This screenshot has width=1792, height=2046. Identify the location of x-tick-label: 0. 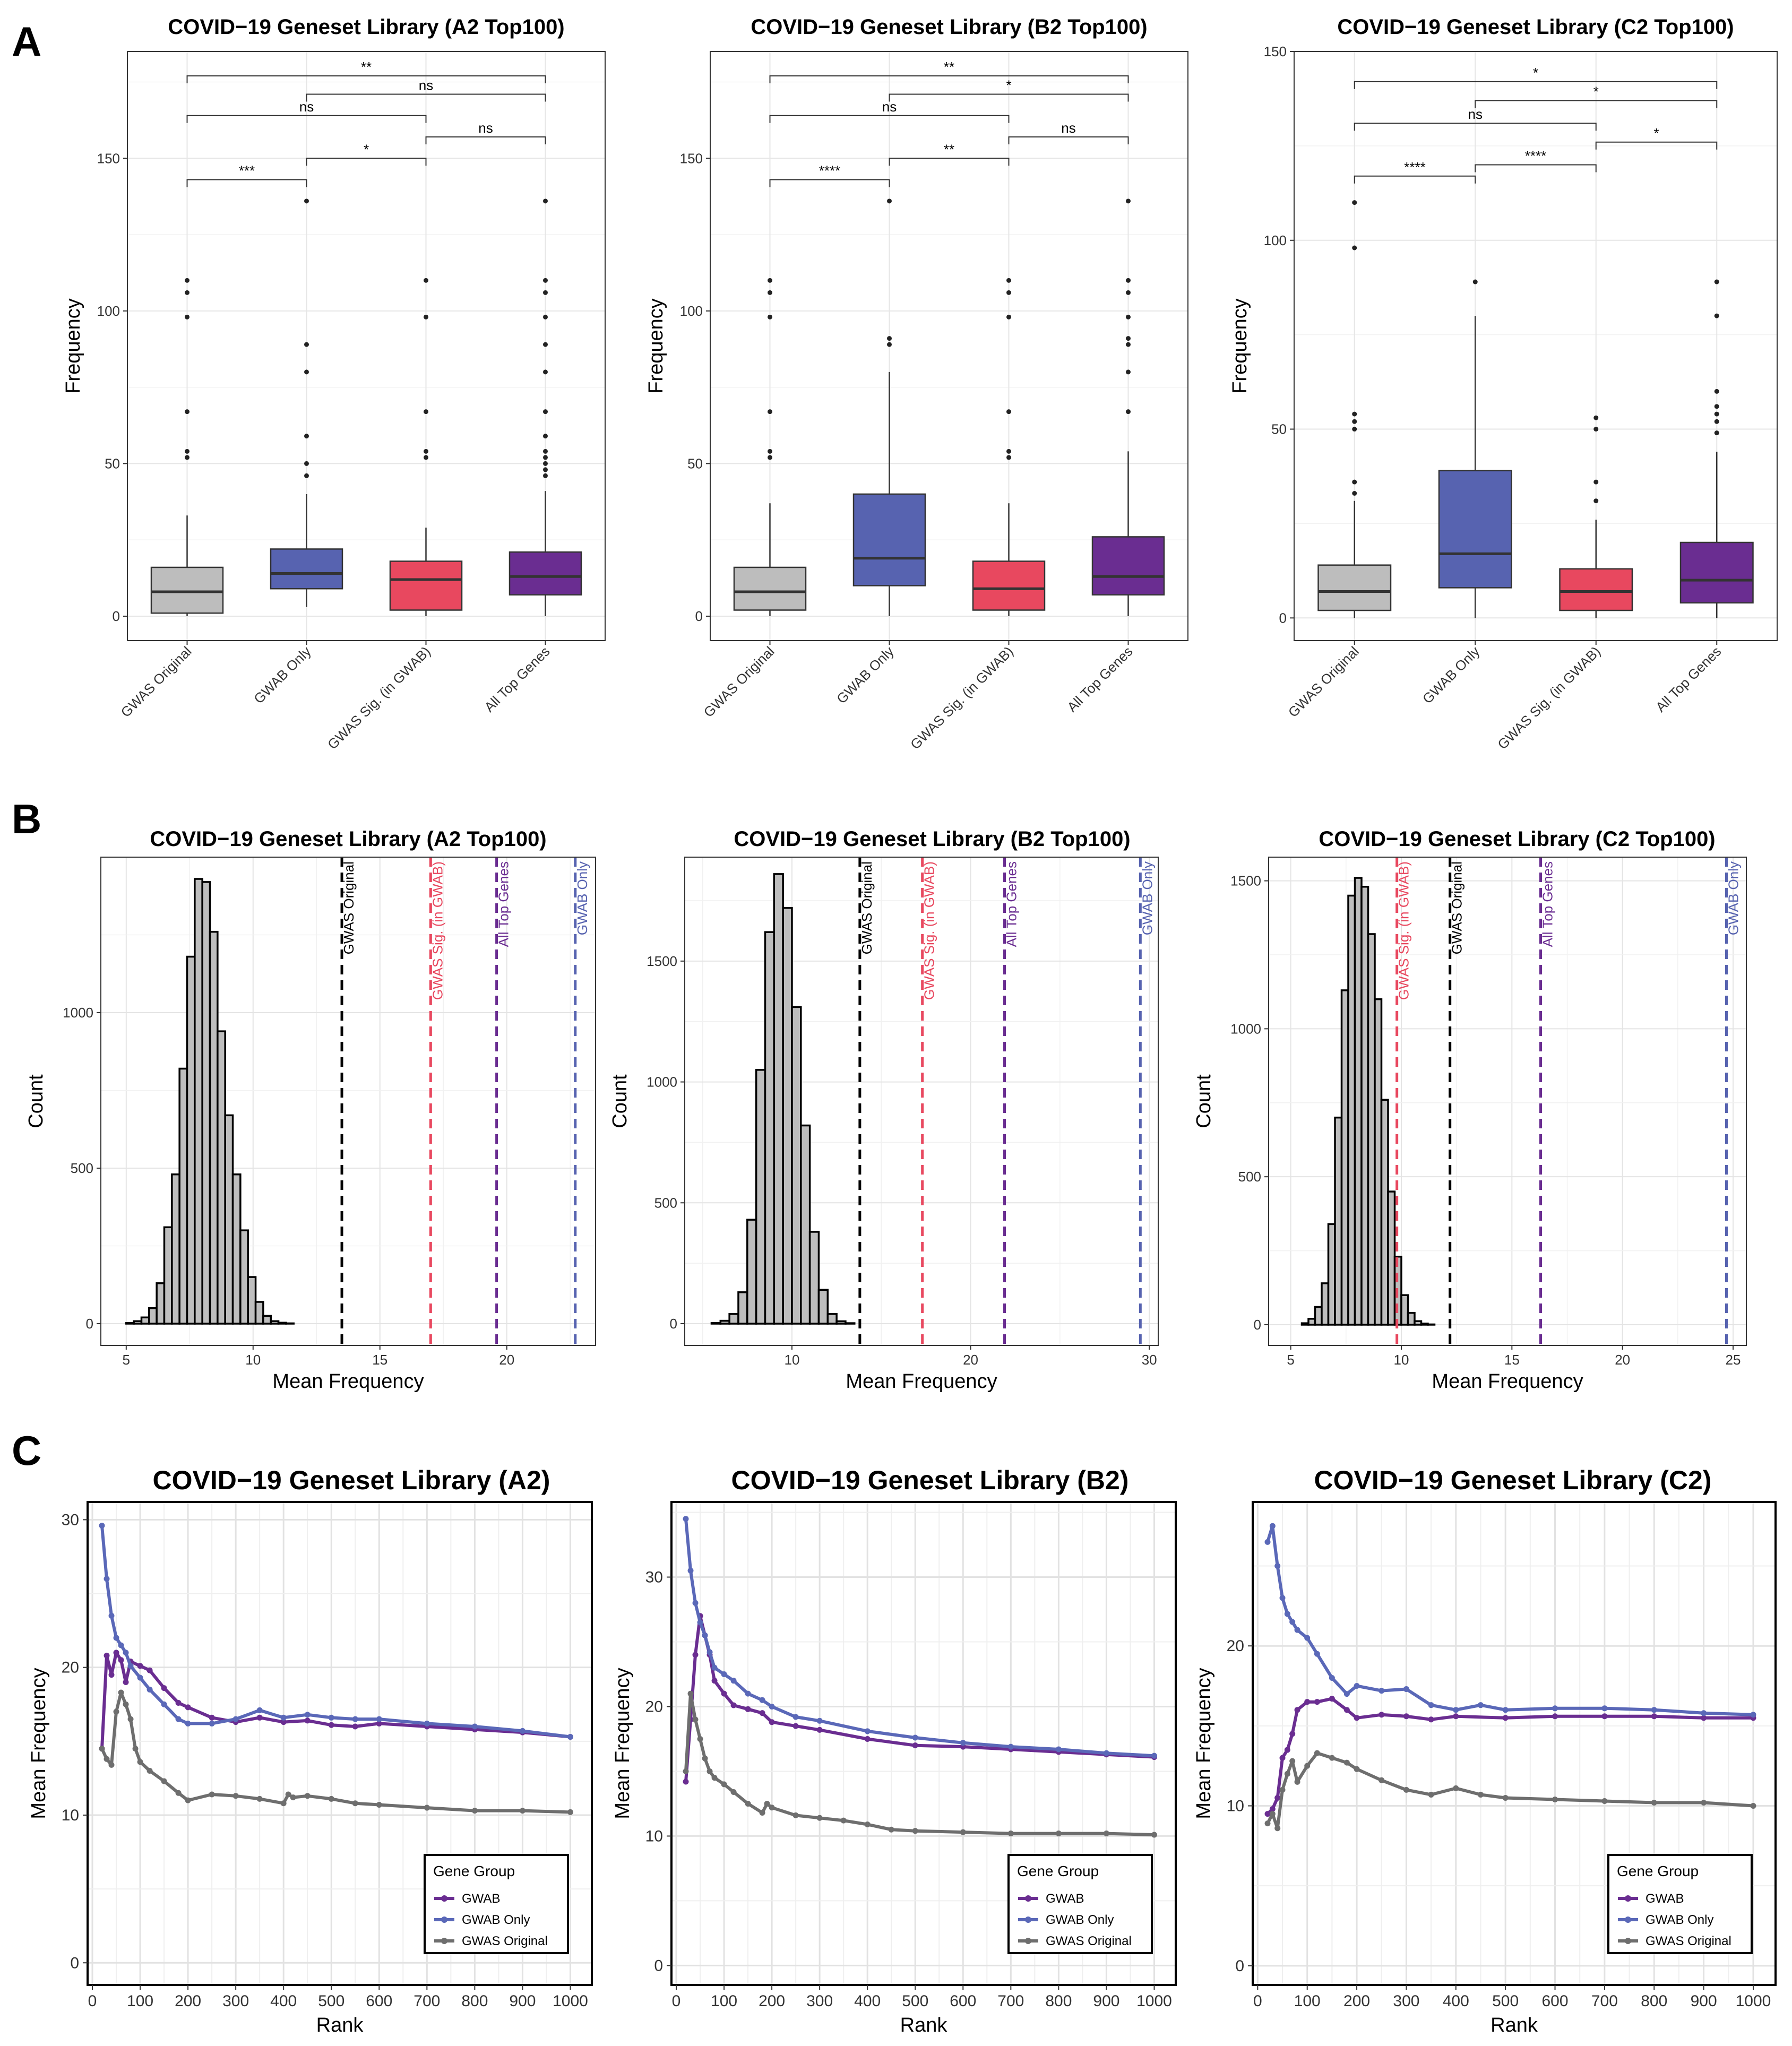
(676, 2001).